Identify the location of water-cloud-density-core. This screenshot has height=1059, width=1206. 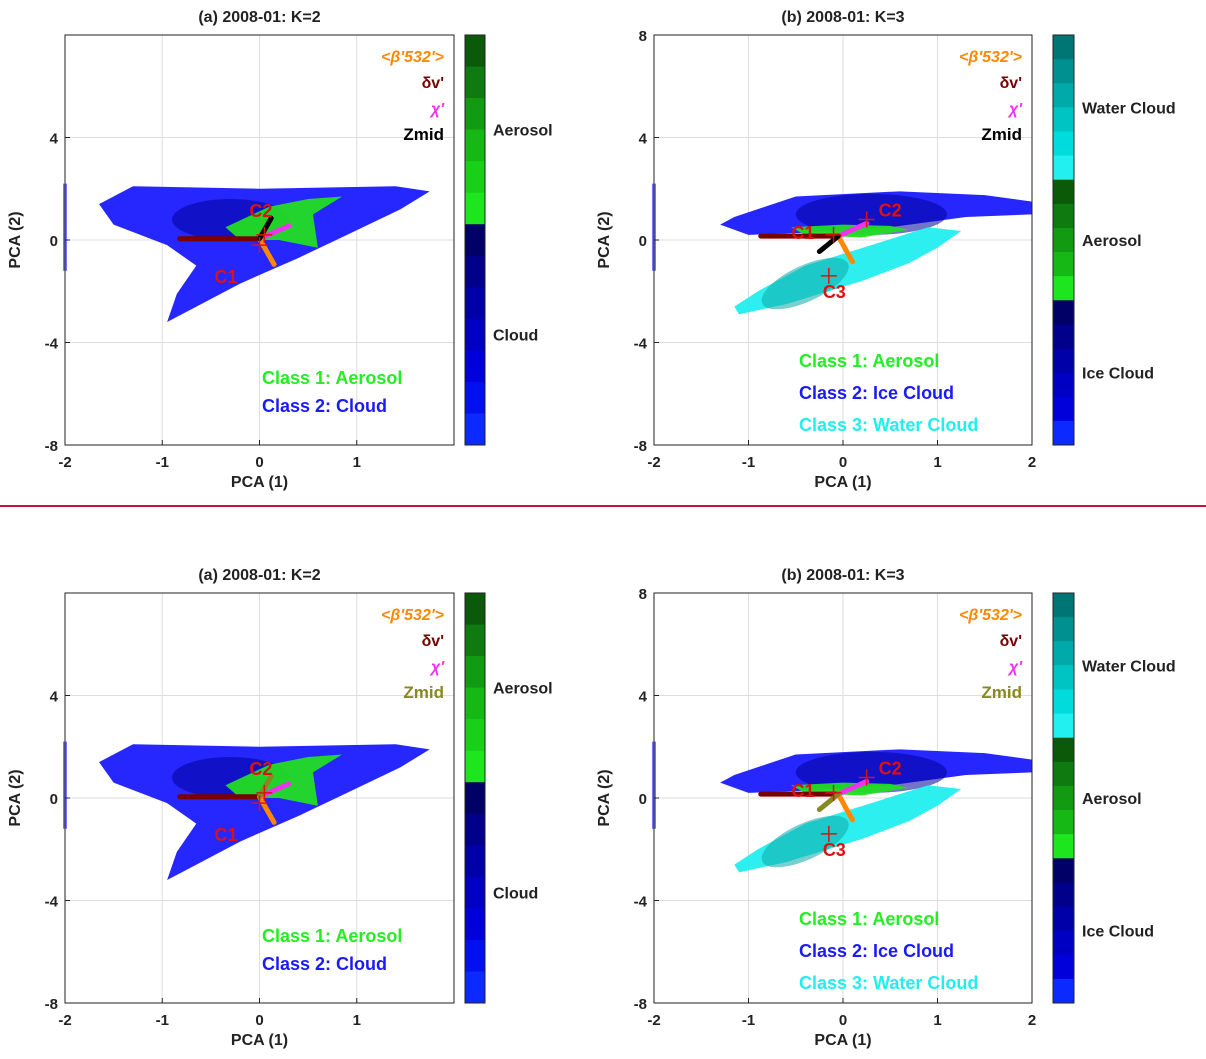
(805, 283).